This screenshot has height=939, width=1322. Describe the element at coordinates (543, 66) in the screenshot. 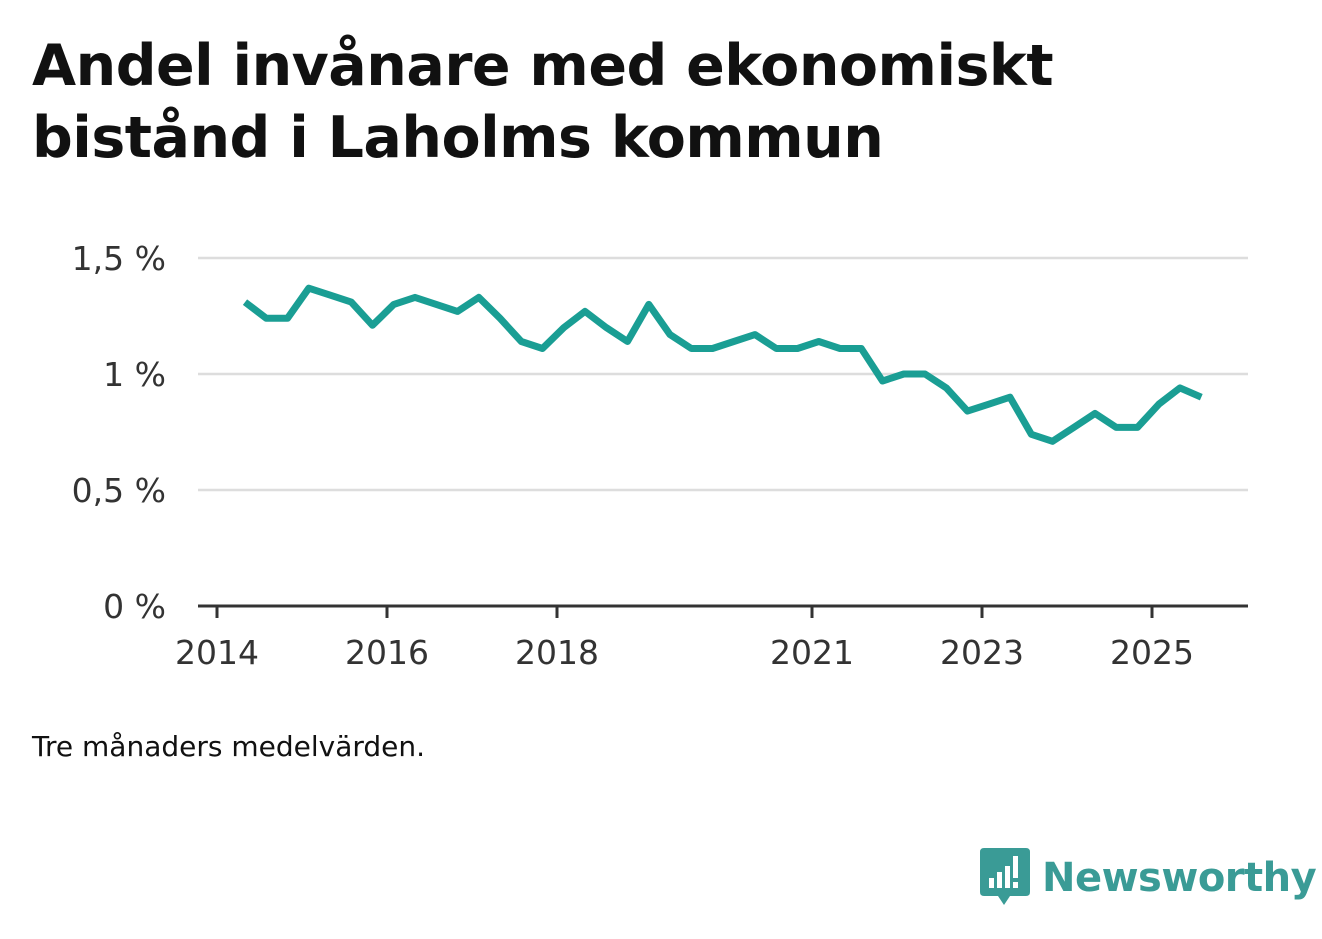

I see `chart-title-line-1: Andel invånare med ekonomiskt` at that location.